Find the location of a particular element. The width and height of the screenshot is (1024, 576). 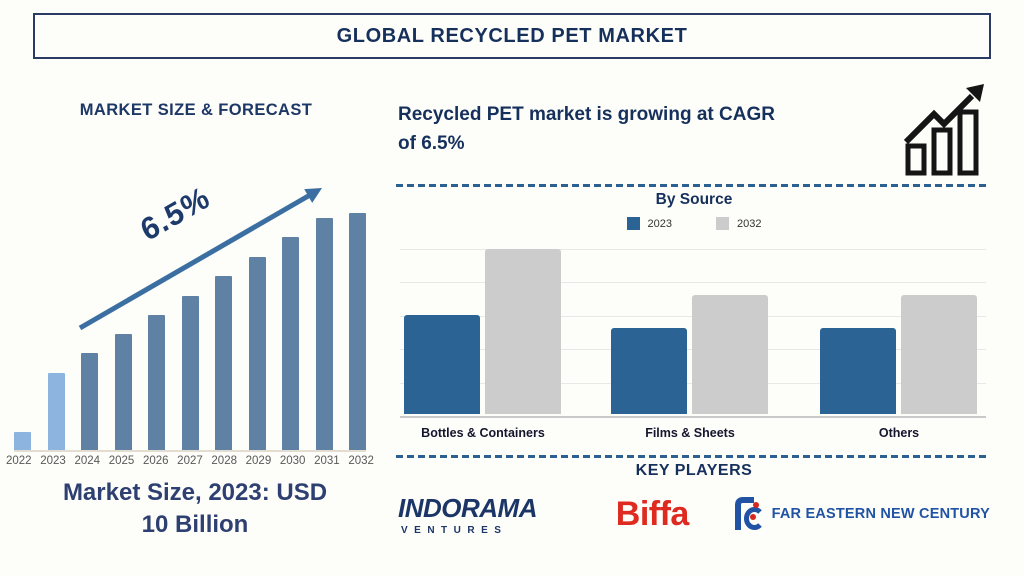

by-source-title: By Source is located at coordinates (694, 199).